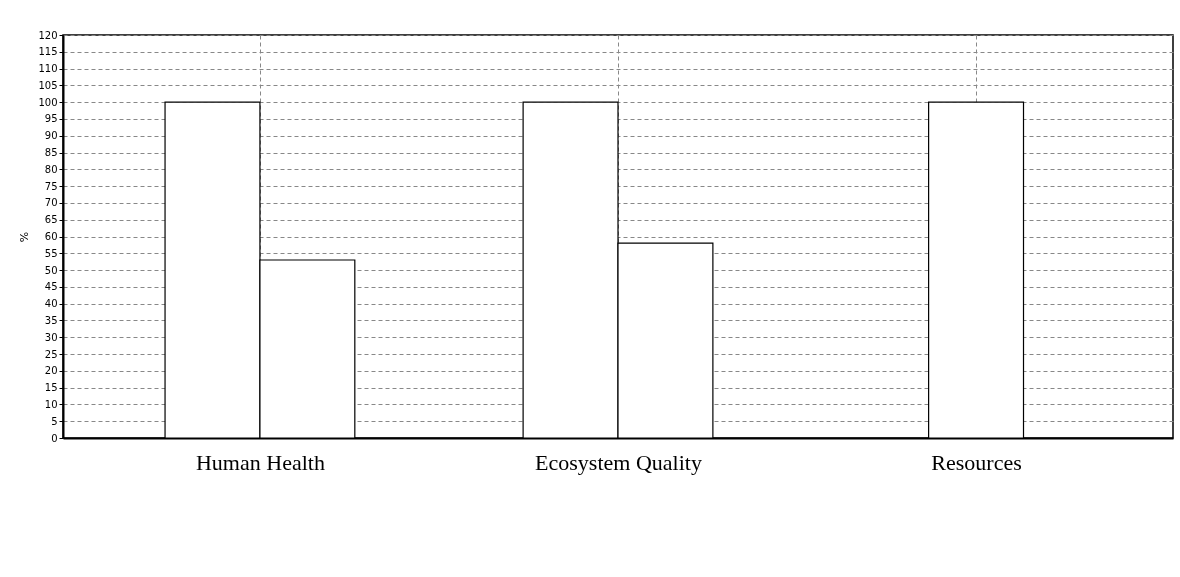 The width and height of the screenshot is (1180, 577). What do you see at coordinates (54, 421) in the screenshot?
I see `y-tick-label: 5` at bounding box center [54, 421].